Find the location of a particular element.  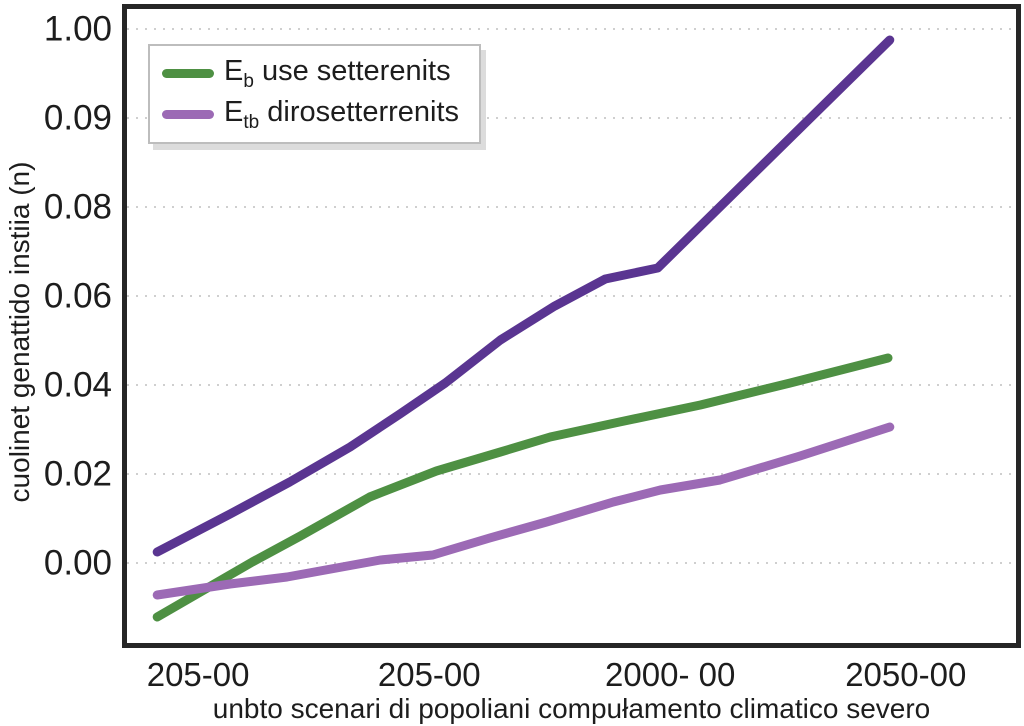

y-tick-label: 0.08 is located at coordinates (77, 207).